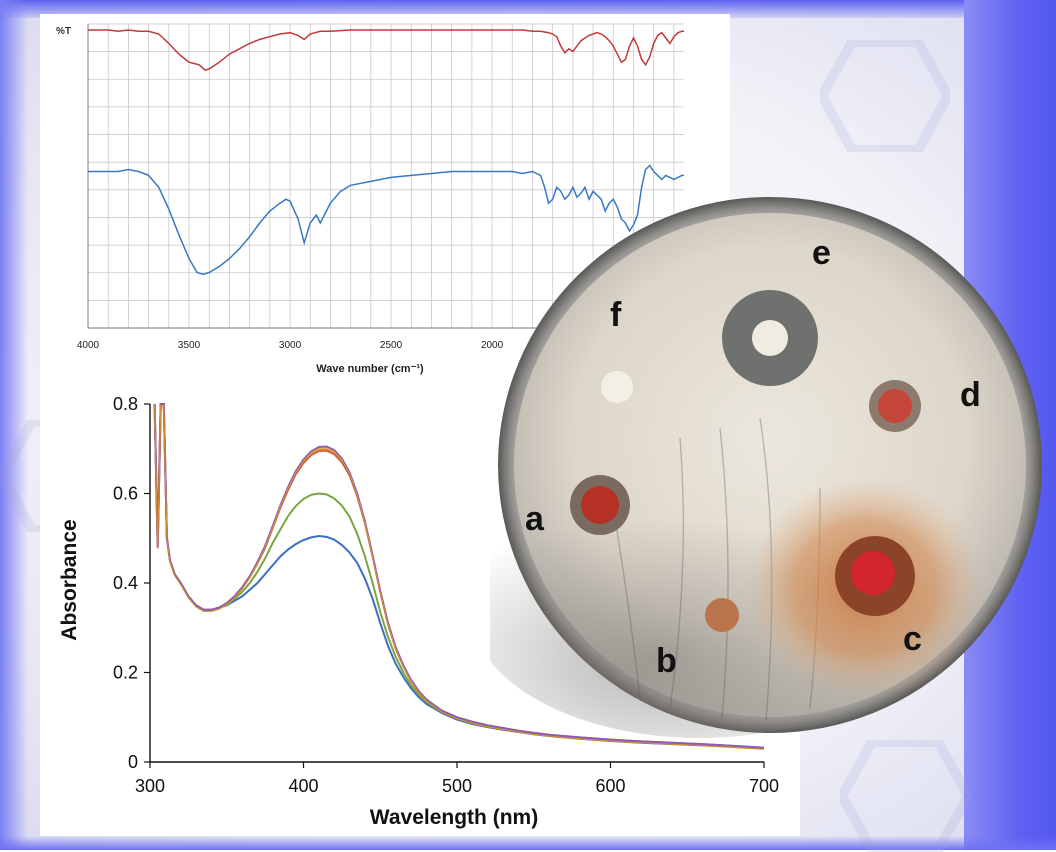 This screenshot has width=1056, height=852. What do you see at coordinates (125, 673) in the screenshot?
I see `uv-y-tick-label: 0.2` at bounding box center [125, 673].